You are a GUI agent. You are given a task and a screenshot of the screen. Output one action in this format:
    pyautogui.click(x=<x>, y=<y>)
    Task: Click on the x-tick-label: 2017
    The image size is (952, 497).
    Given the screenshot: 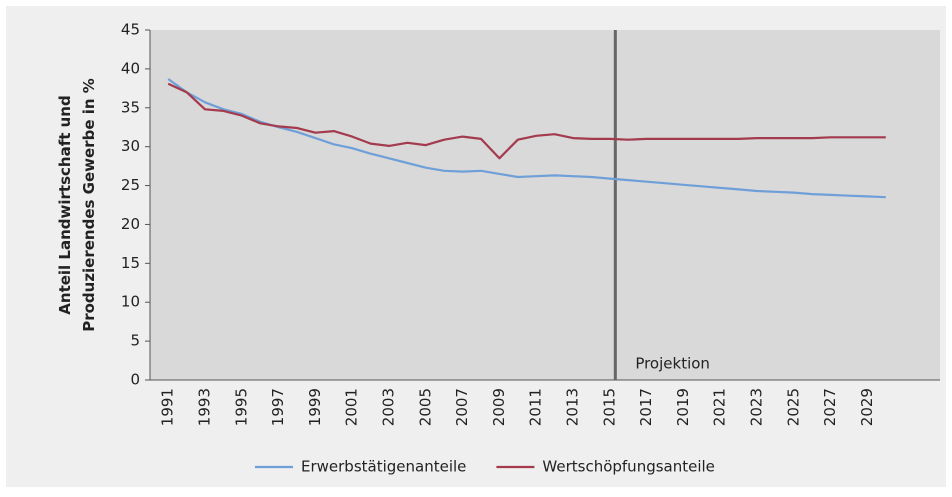 What is the action you would take?
    pyautogui.click(x=646, y=407)
    